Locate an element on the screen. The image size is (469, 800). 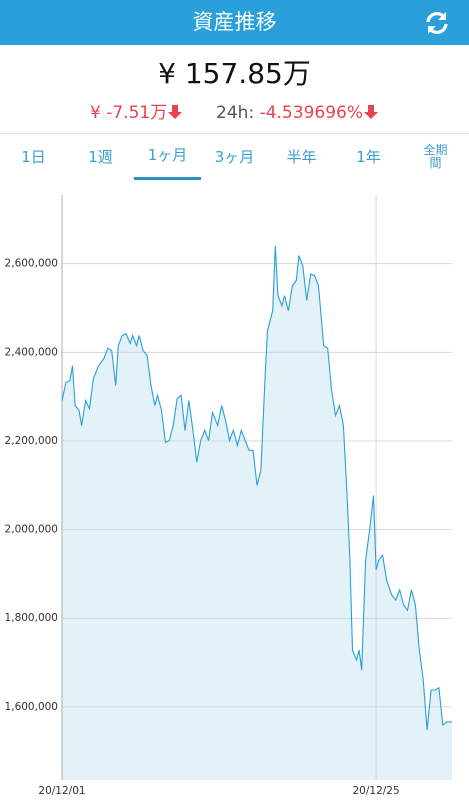
period-tab: 1週 is located at coordinates (100, 157).